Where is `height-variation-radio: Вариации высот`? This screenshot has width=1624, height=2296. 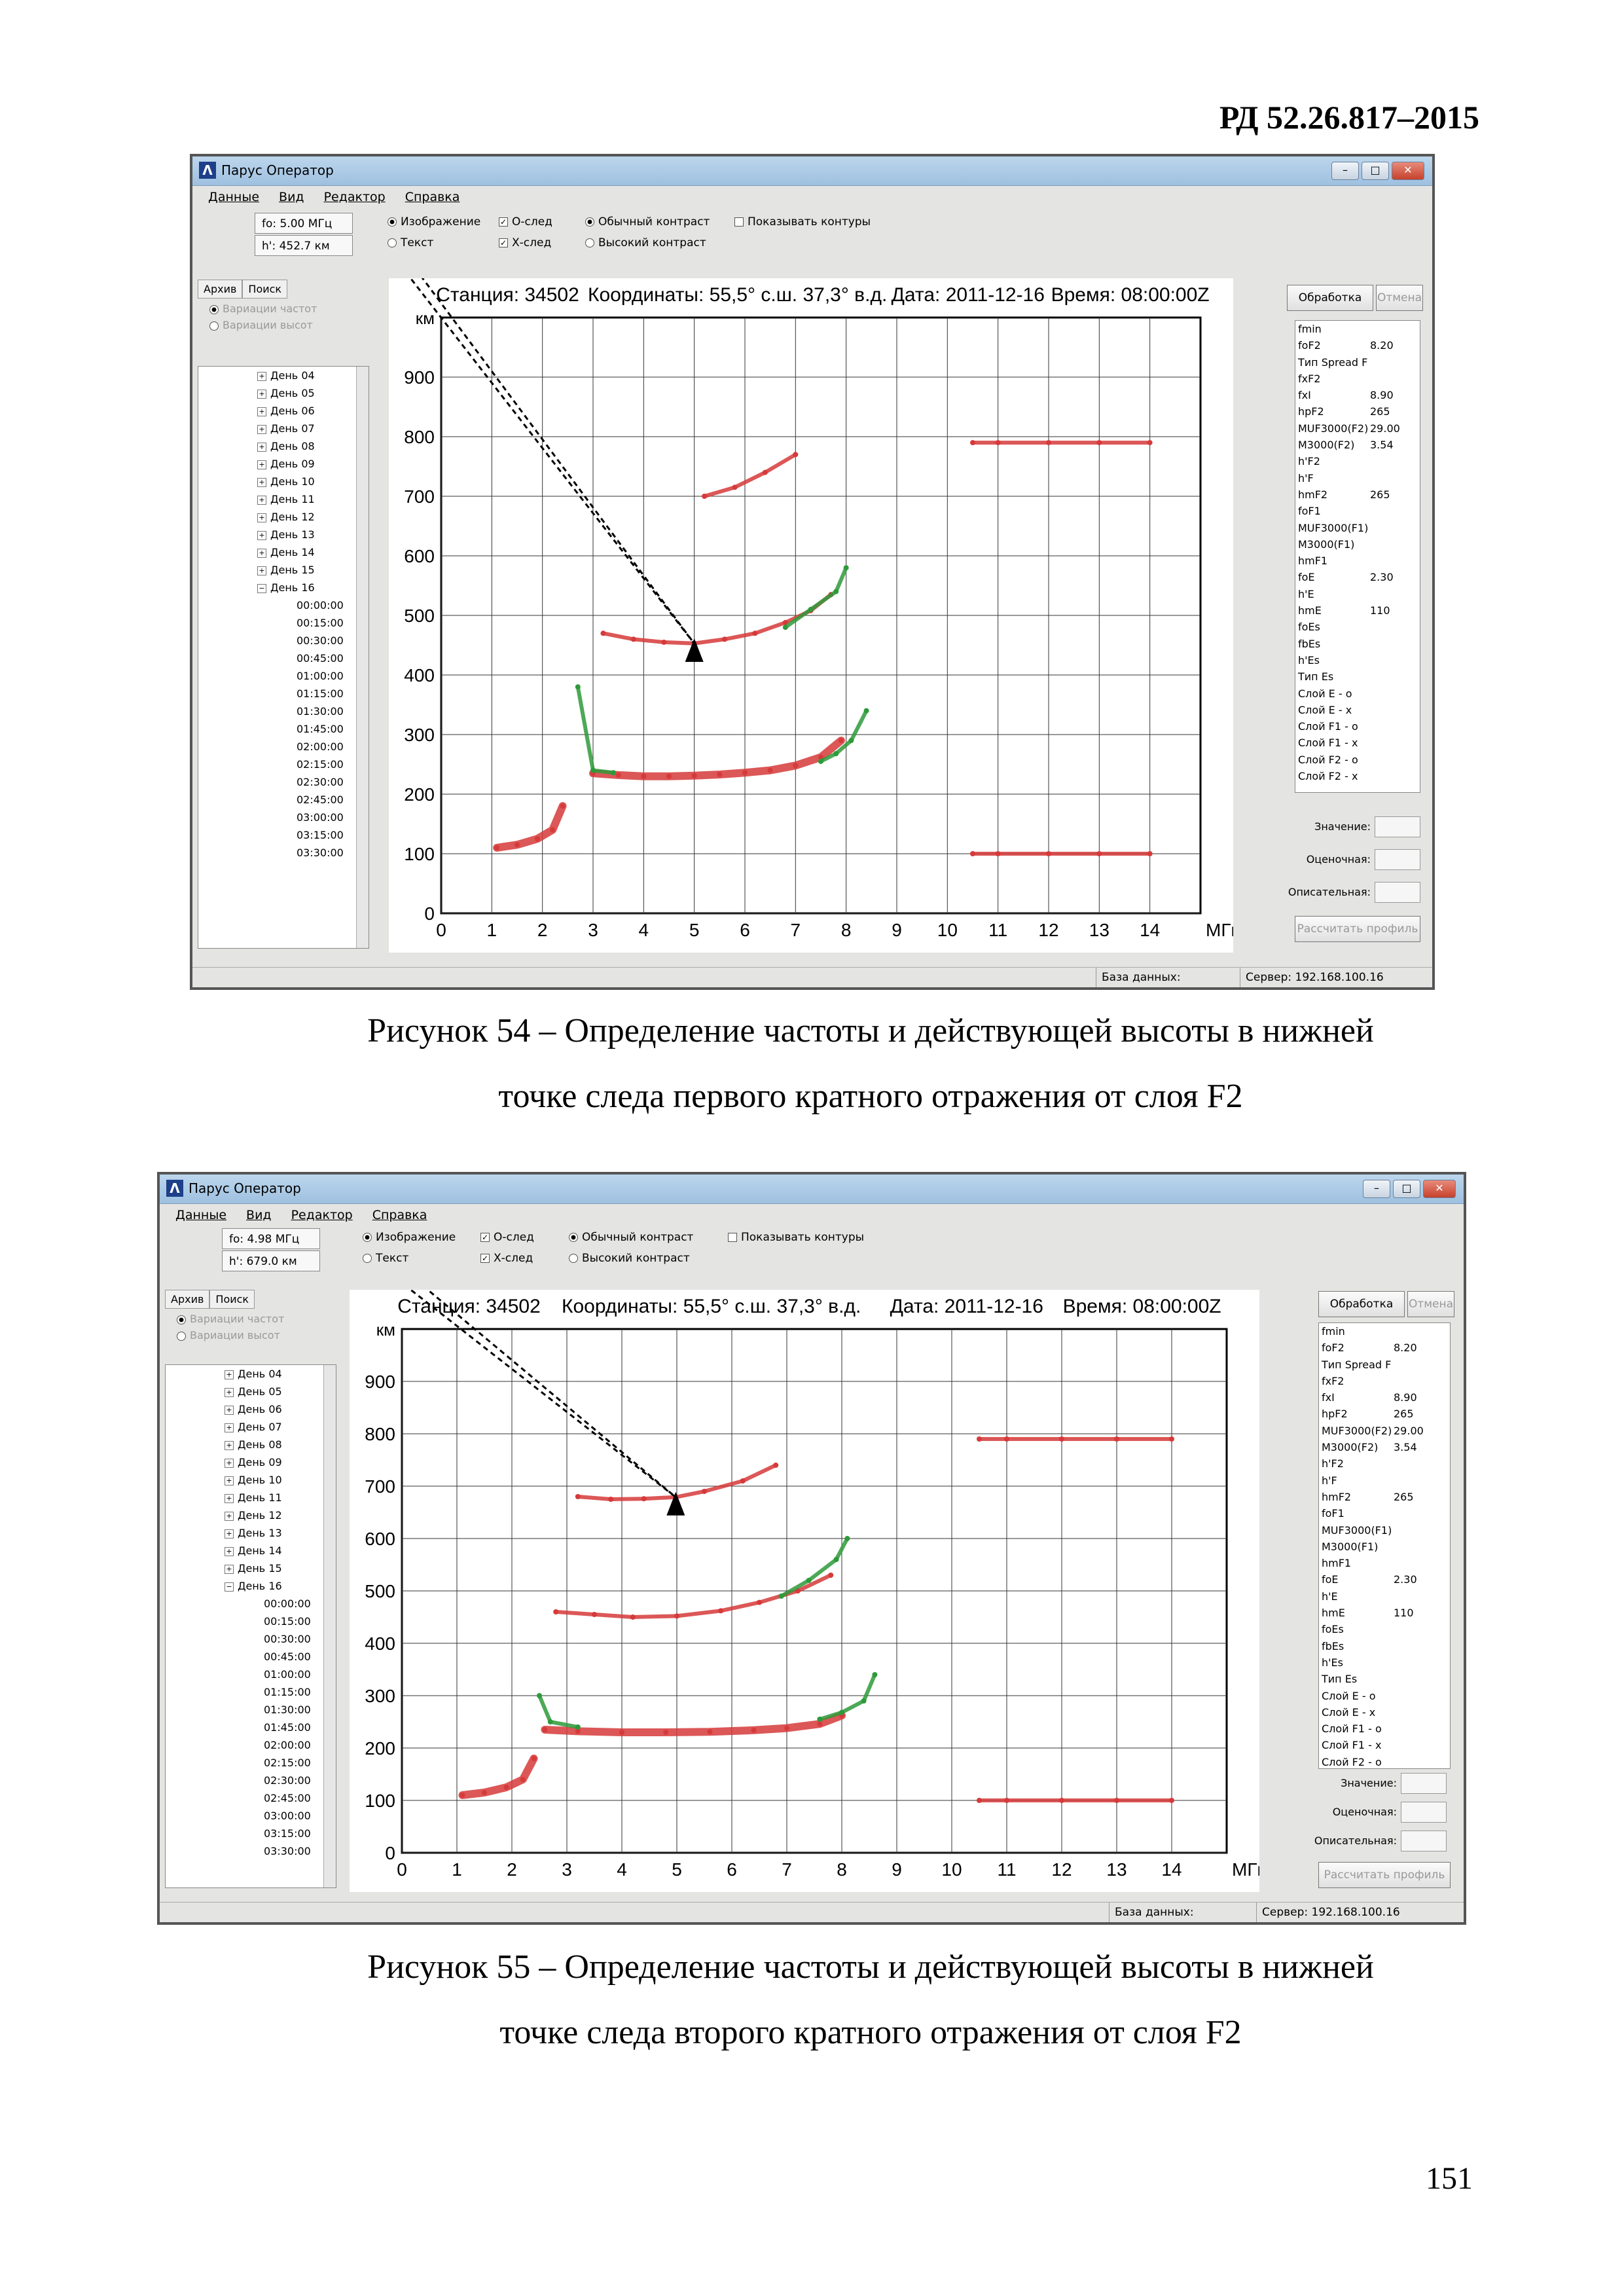
height-variation-radio: Вариации высот is located at coordinates (289, 325).